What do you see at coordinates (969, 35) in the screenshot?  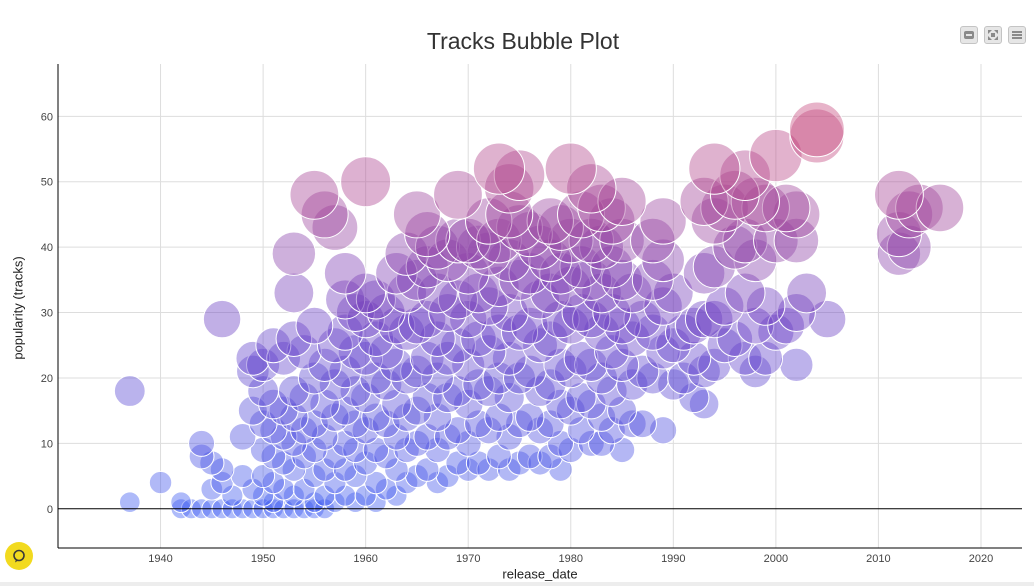 I see `minimize-button` at bounding box center [969, 35].